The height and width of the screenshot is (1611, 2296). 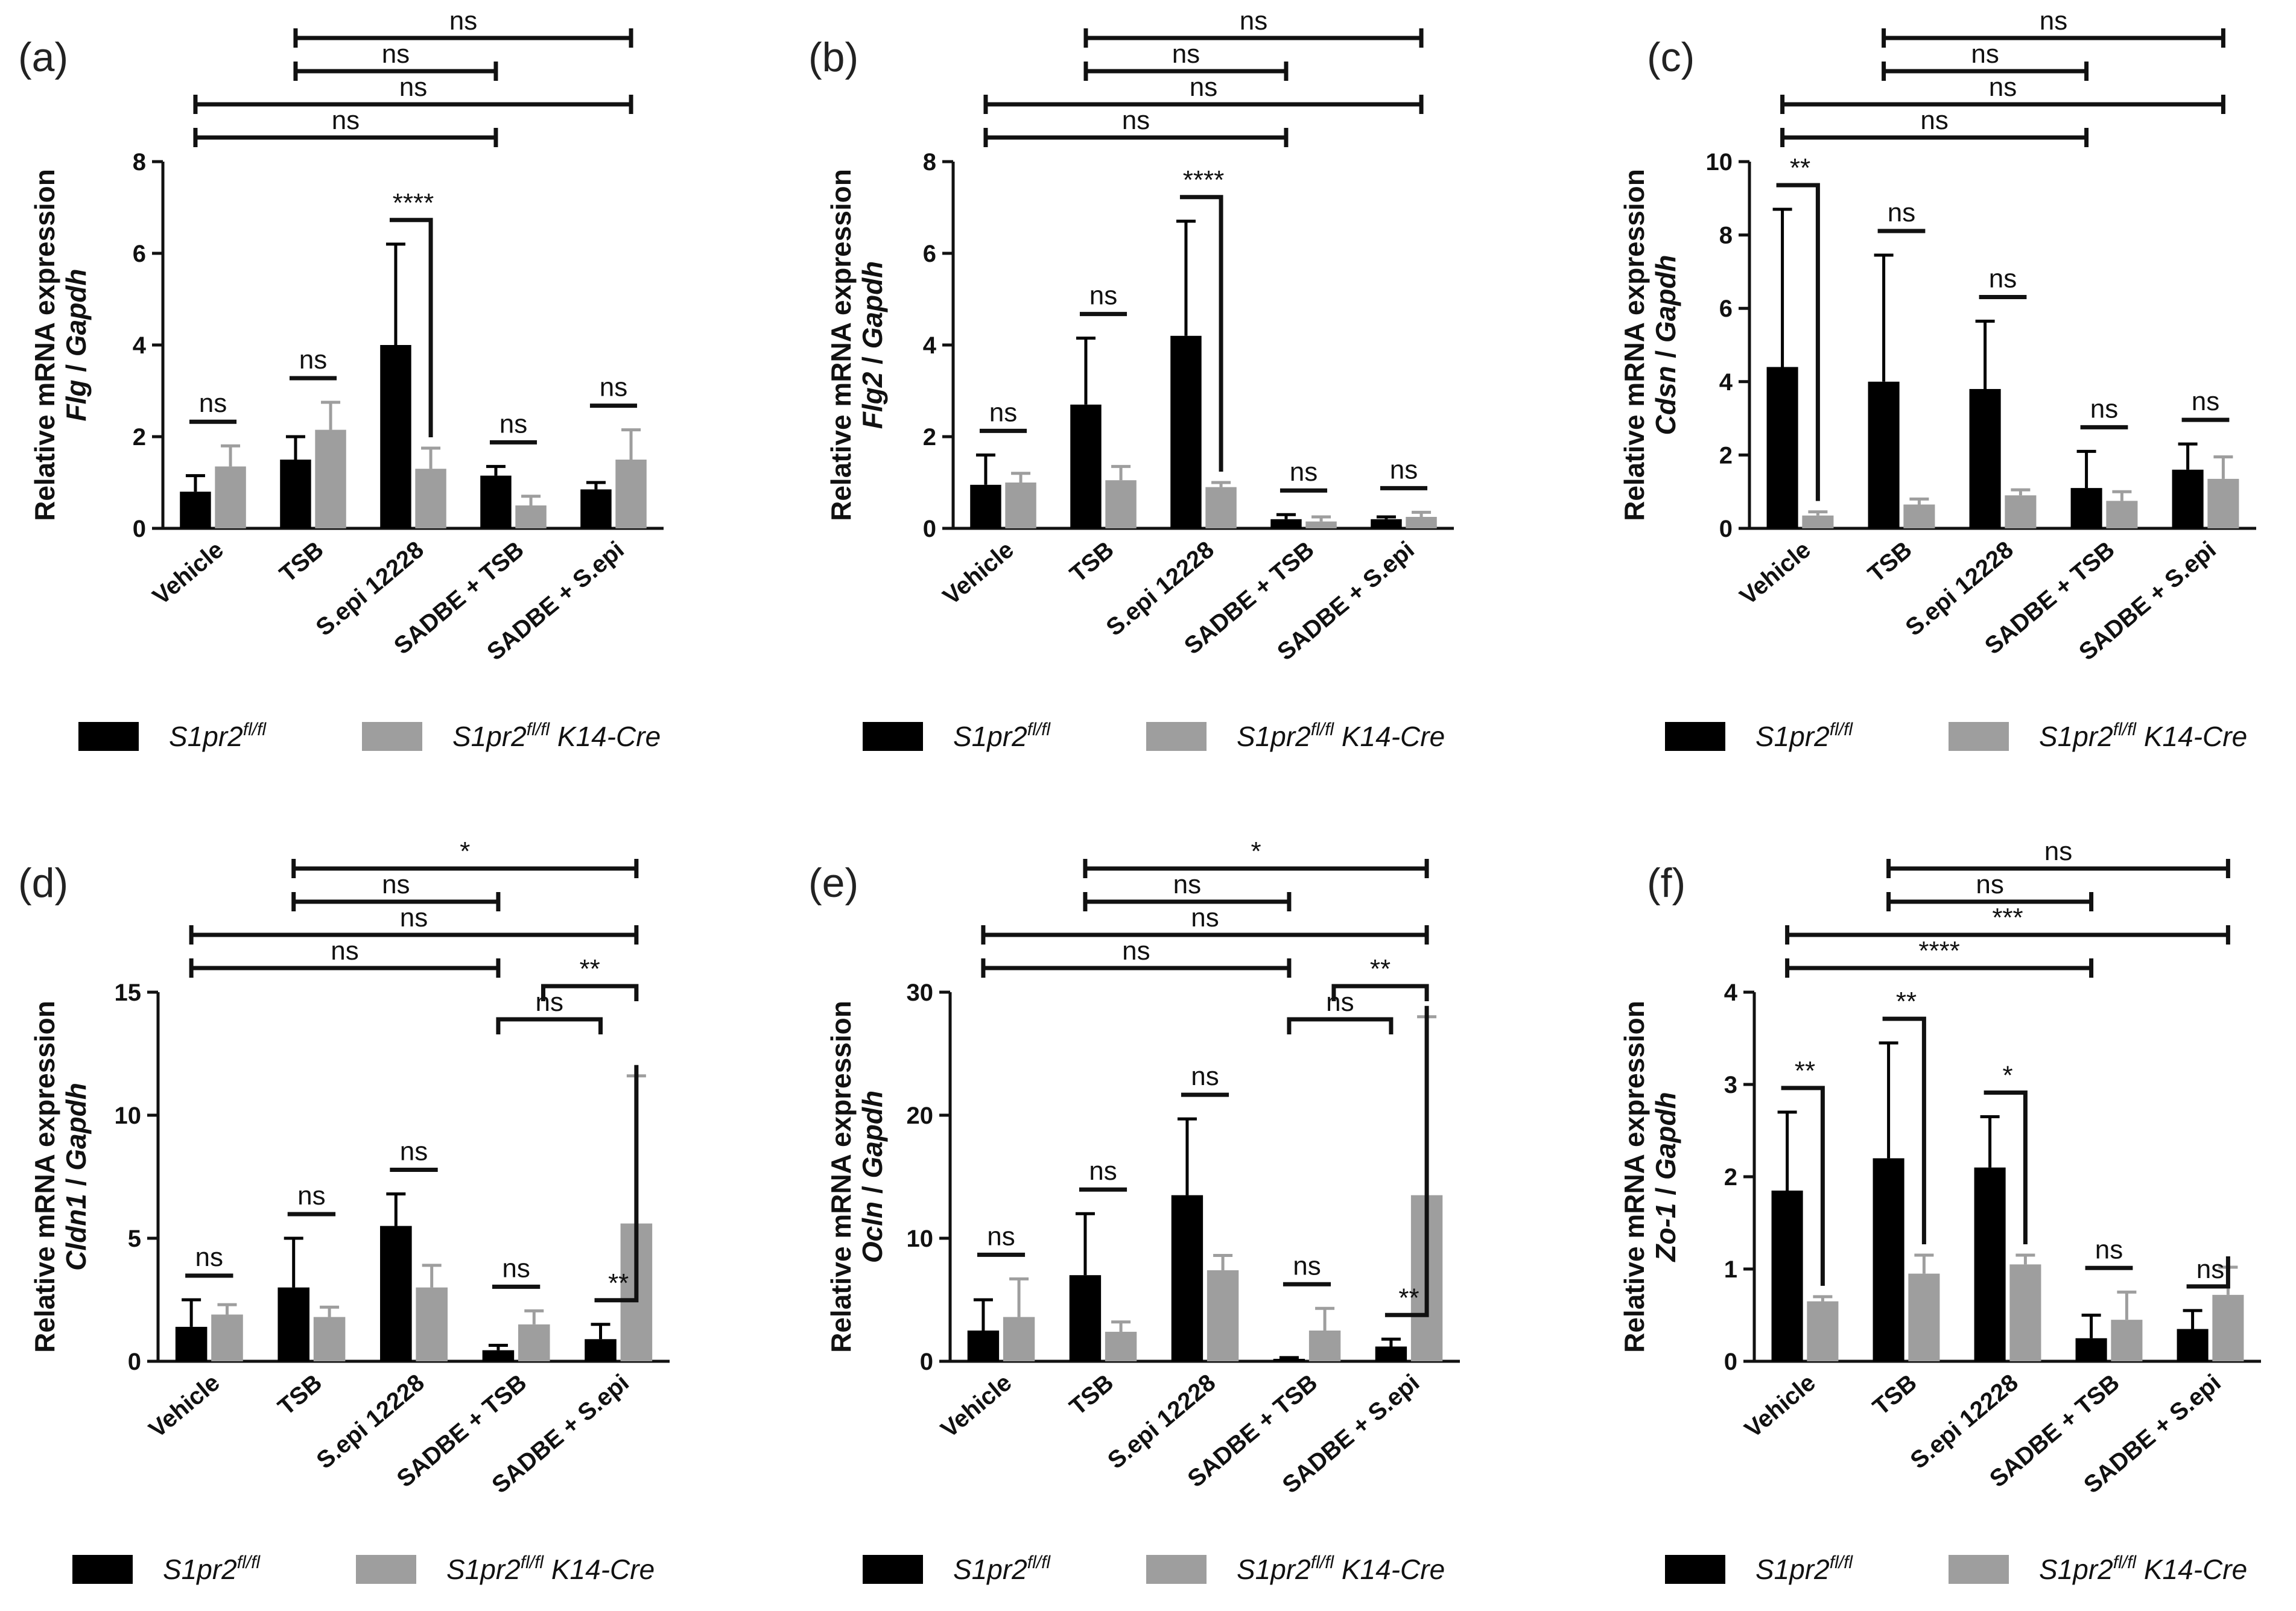 What do you see at coordinates (134, 1239) in the screenshot?
I see `y-tick-label: 5` at bounding box center [134, 1239].